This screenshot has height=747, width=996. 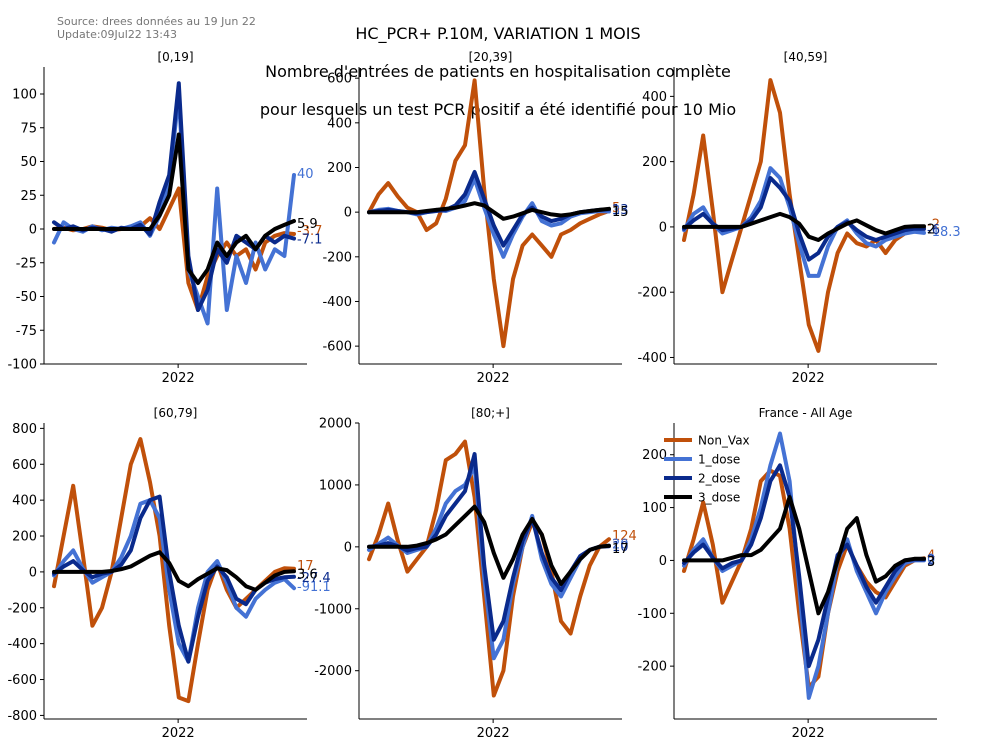 I want to click on end-value-label: 0, so click(x=931, y=559).